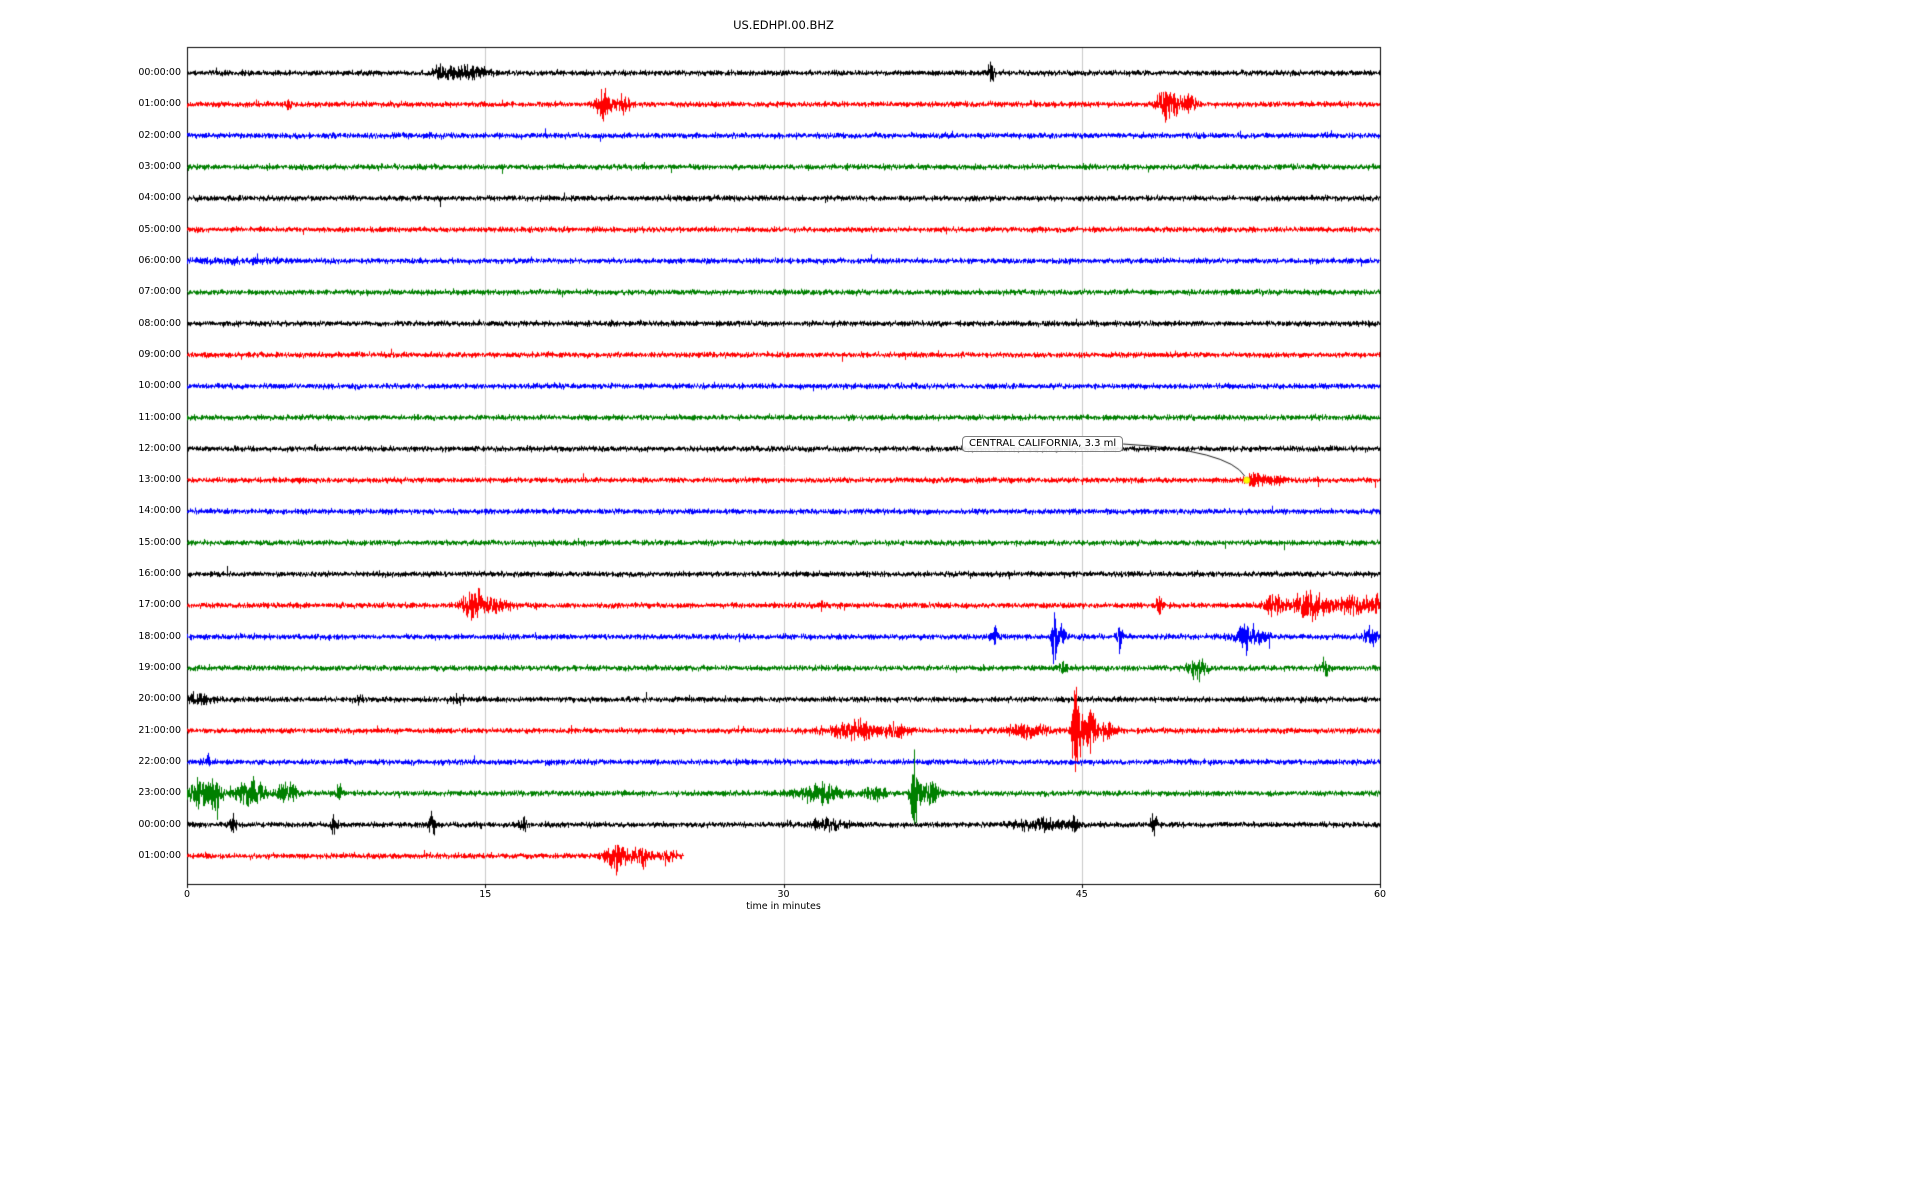 The height and width of the screenshot is (1200, 1920). I want to click on row-time-label: 11:00:00, so click(159, 417).